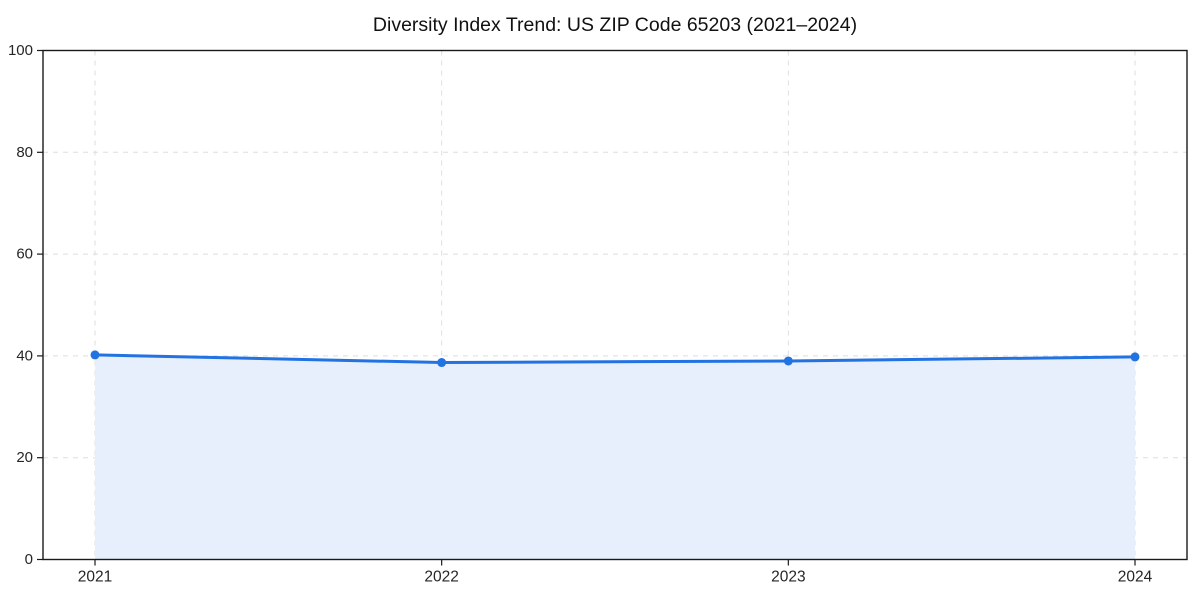 Image resolution: width=1200 pixels, height=600 pixels. I want to click on data-point-2023, so click(788, 361).